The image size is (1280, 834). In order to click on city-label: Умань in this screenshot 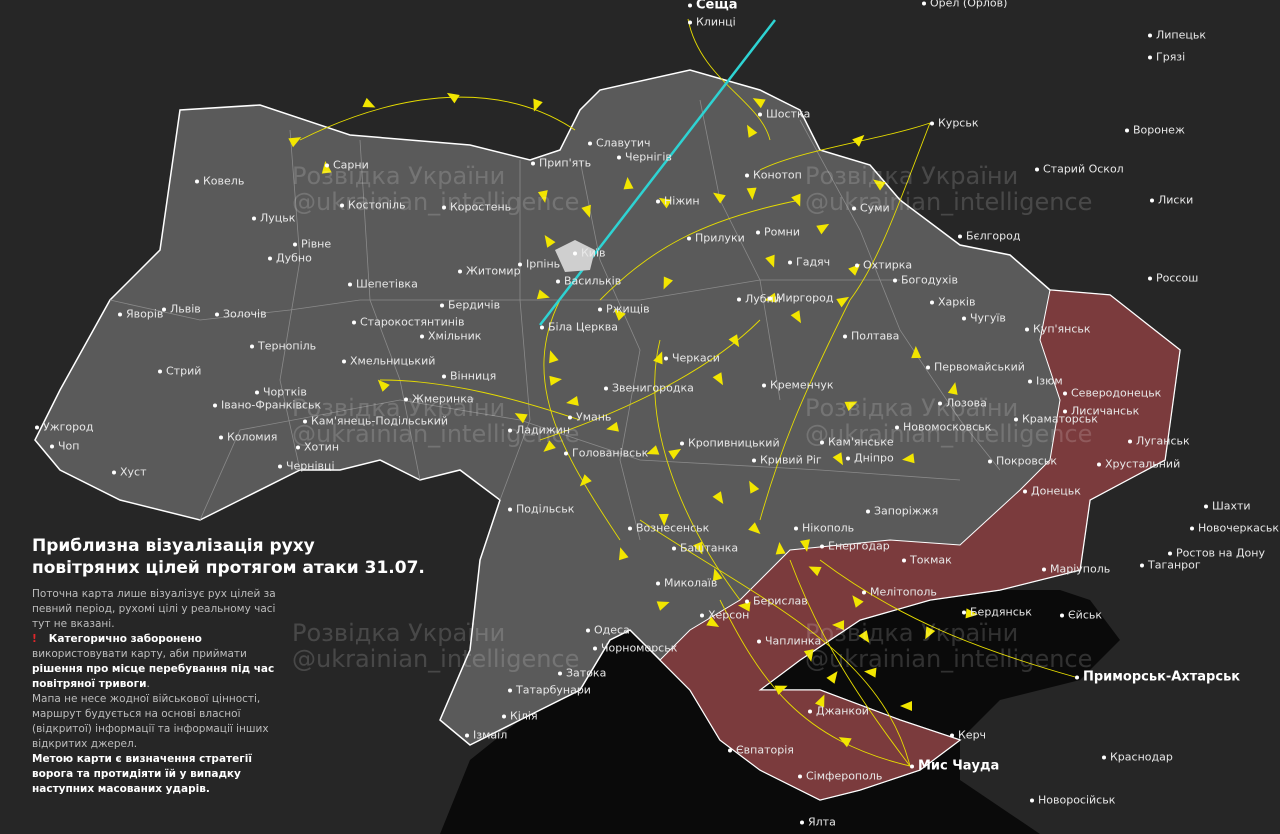, I will do `click(589, 417)`.